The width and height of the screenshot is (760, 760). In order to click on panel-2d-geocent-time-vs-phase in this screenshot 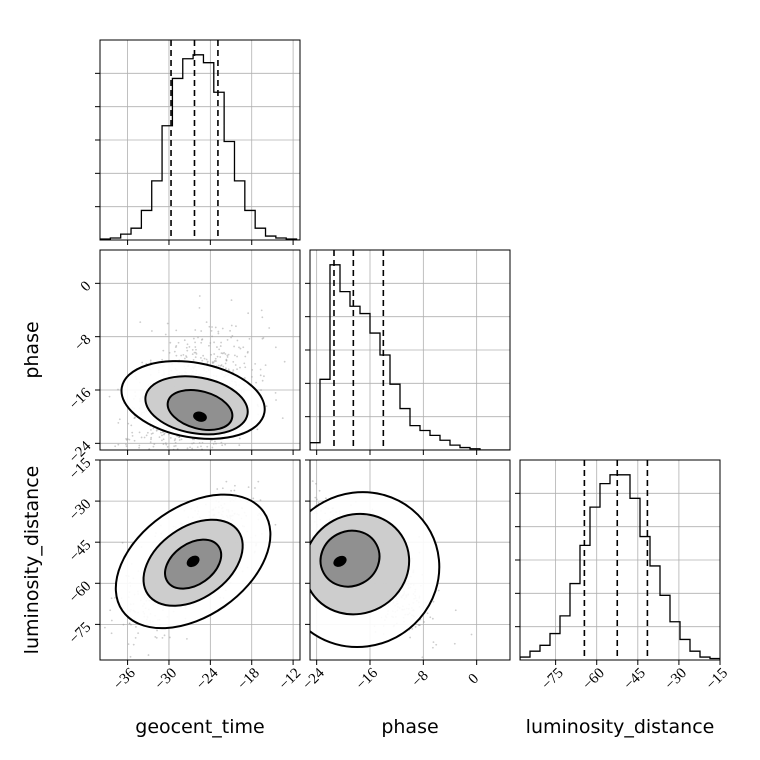, I will do `click(219, 391)`.